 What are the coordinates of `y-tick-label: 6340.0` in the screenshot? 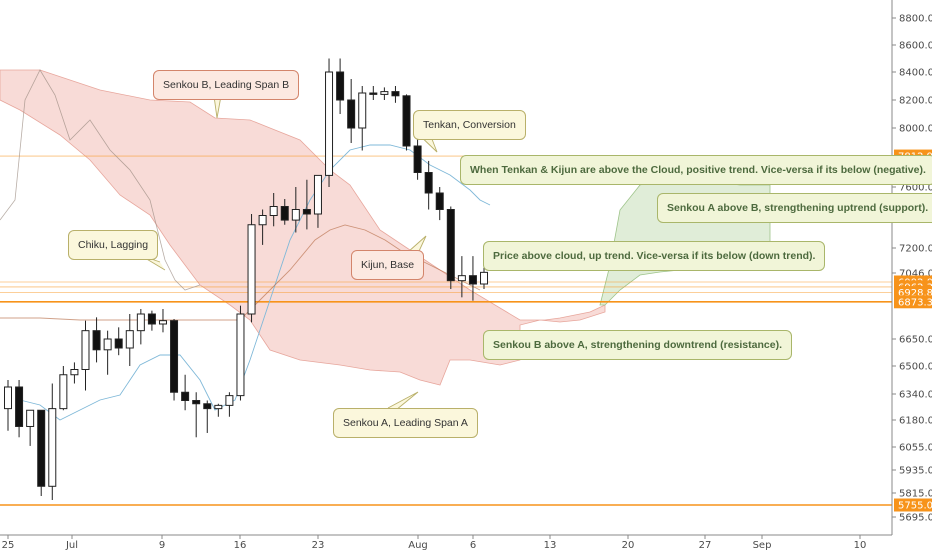 It's located at (915, 395).